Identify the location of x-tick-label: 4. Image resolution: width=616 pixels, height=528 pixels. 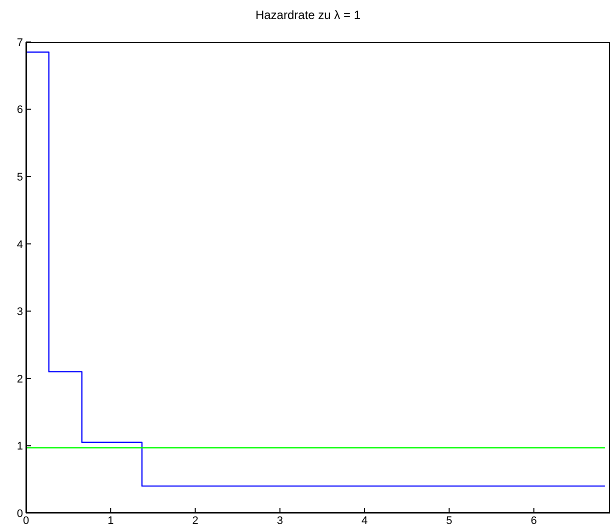
(364, 520).